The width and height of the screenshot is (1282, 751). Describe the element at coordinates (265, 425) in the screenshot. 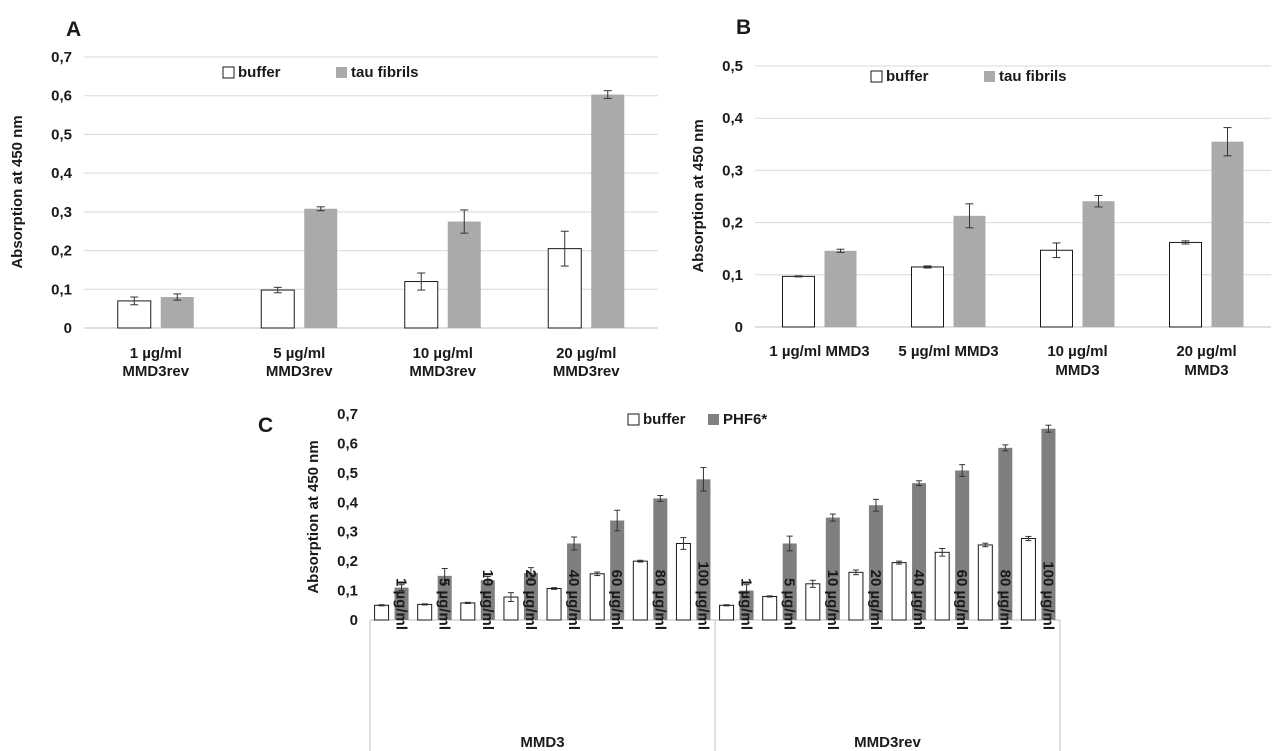

I see `panel-c-letter: C` at that location.